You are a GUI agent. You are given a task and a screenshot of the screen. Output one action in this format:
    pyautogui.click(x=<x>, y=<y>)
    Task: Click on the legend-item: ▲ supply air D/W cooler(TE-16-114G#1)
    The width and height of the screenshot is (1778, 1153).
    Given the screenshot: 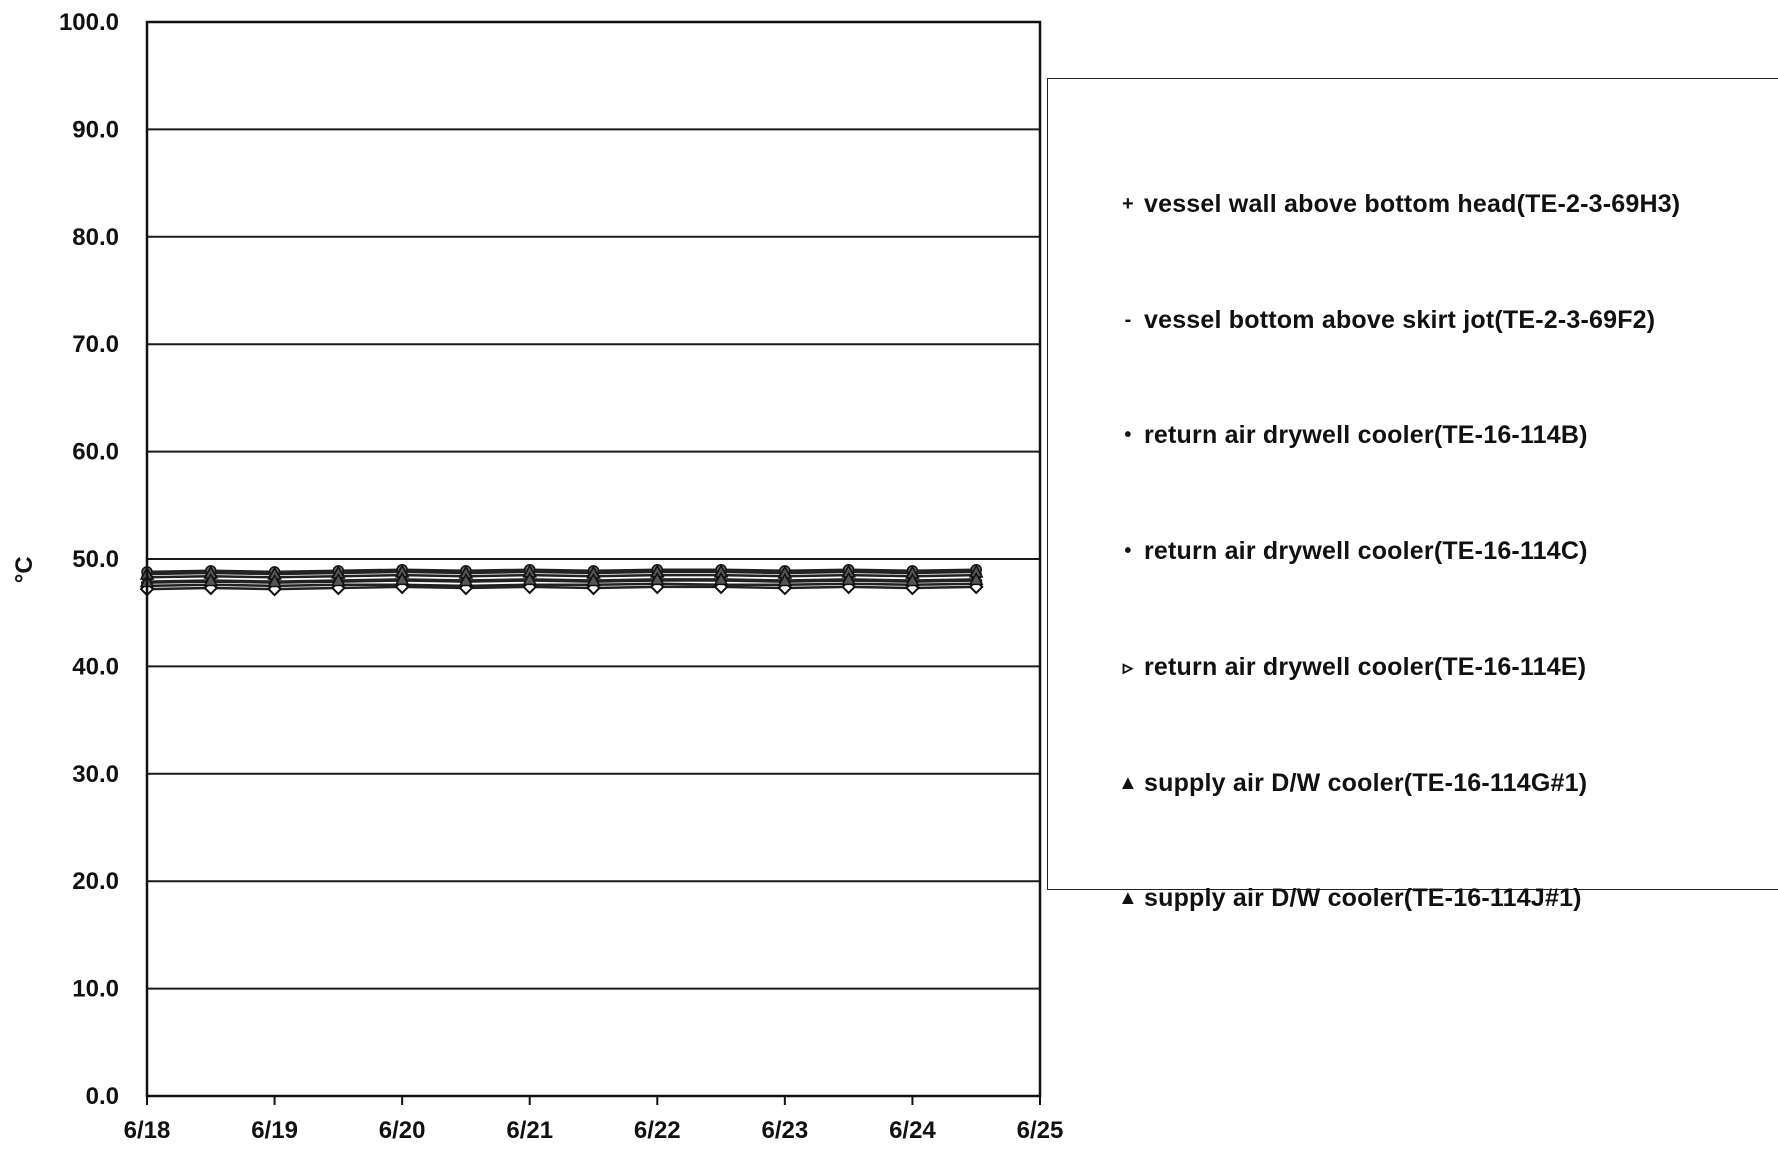 What is the action you would take?
    pyautogui.click(x=1352, y=783)
    